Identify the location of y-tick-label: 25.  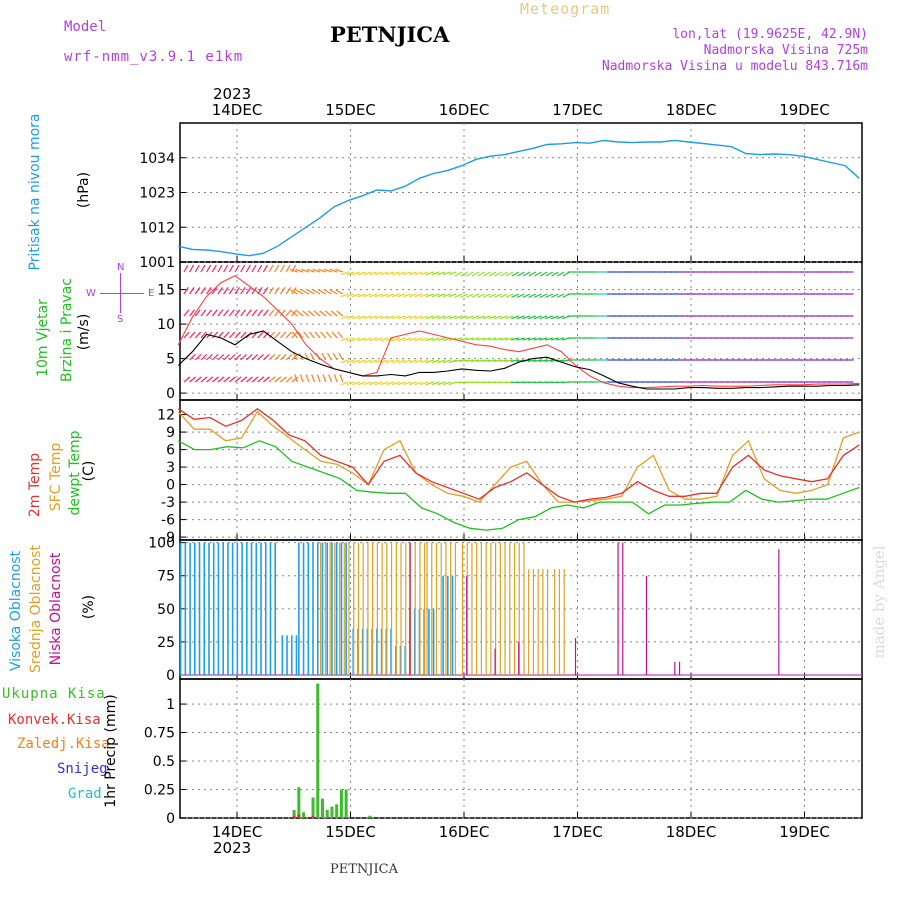
(166, 643).